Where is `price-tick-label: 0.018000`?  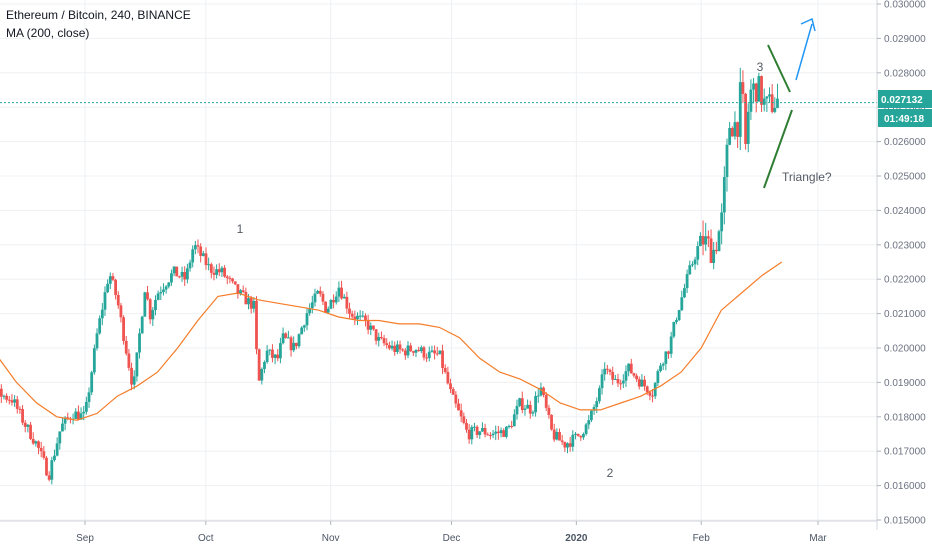 price-tick-label: 0.018000 is located at coordinates (905, 417).